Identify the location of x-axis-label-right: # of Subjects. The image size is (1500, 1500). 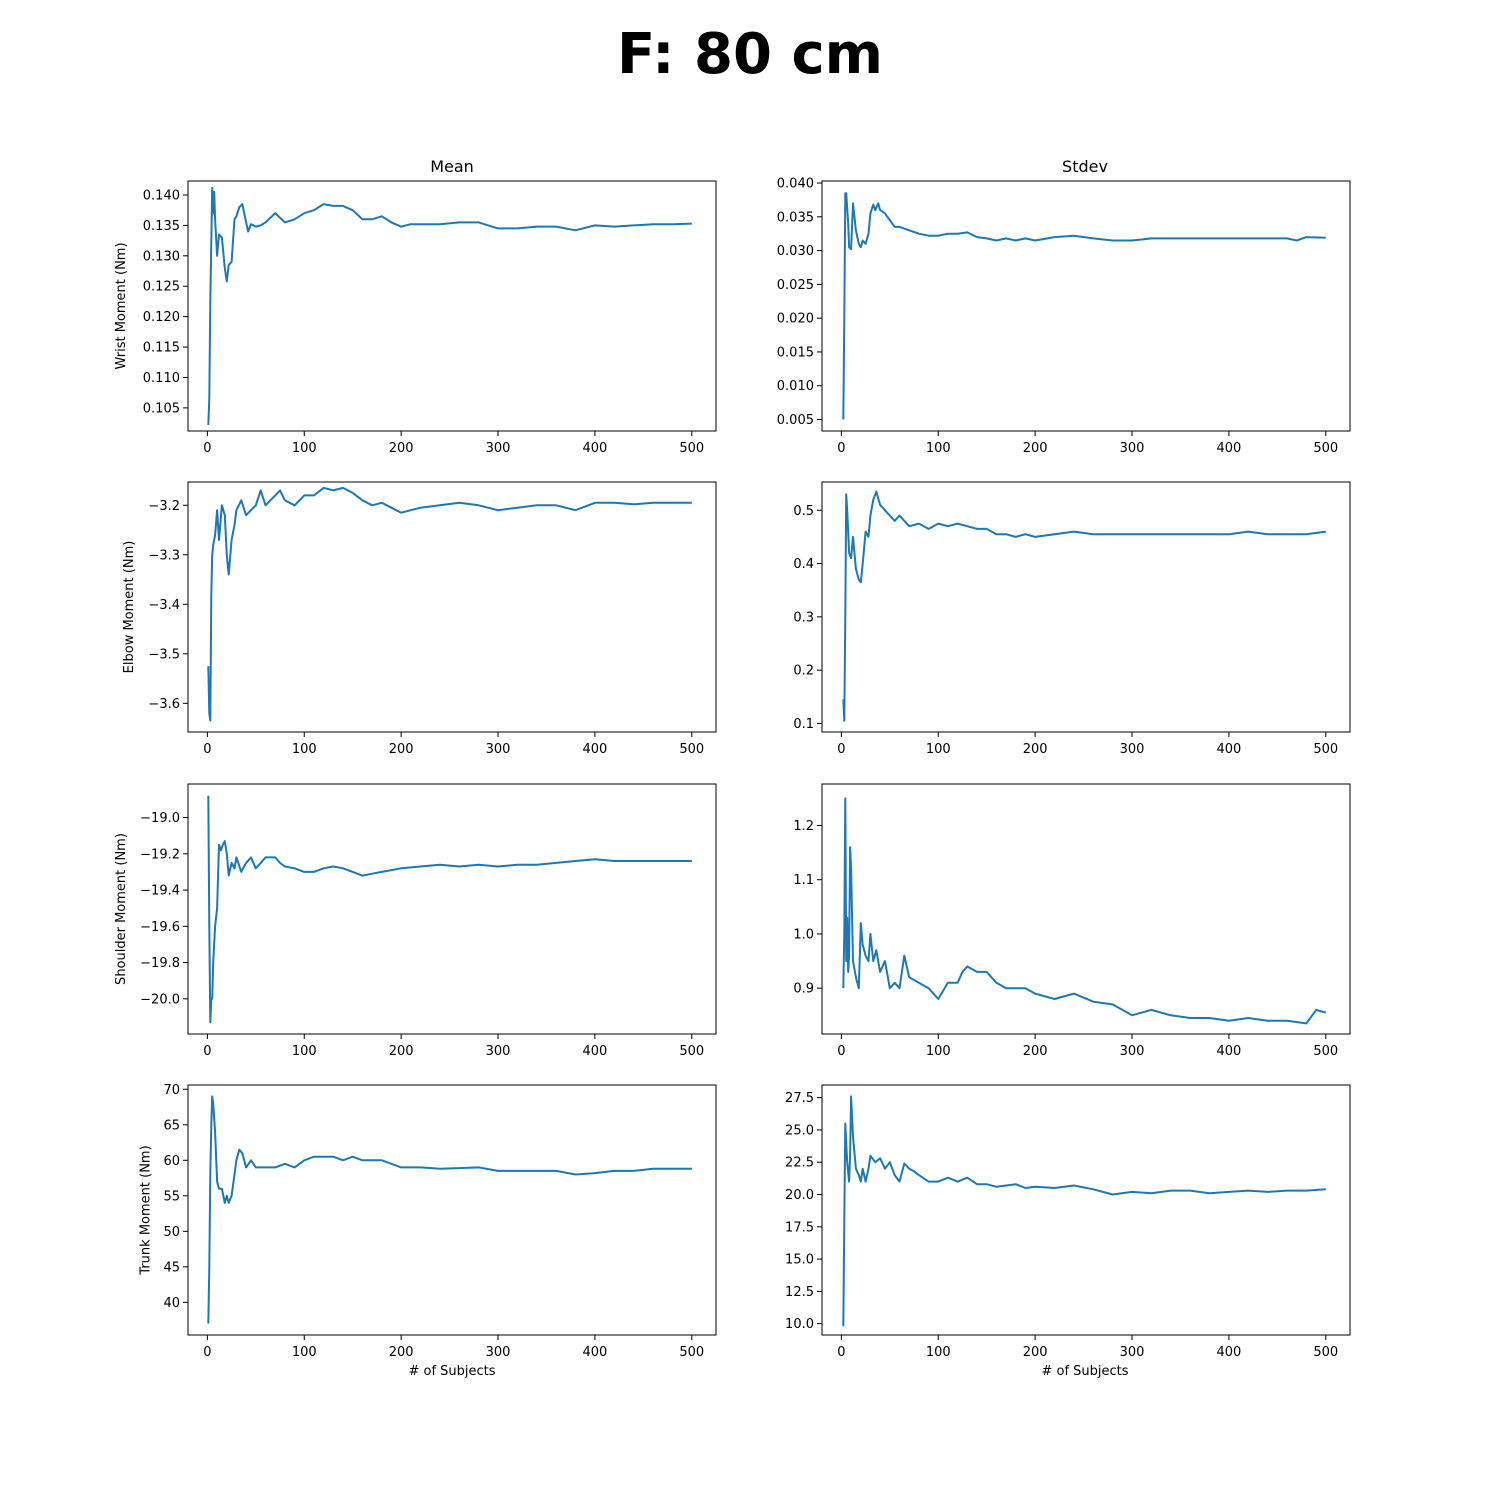
(1084, 1371).